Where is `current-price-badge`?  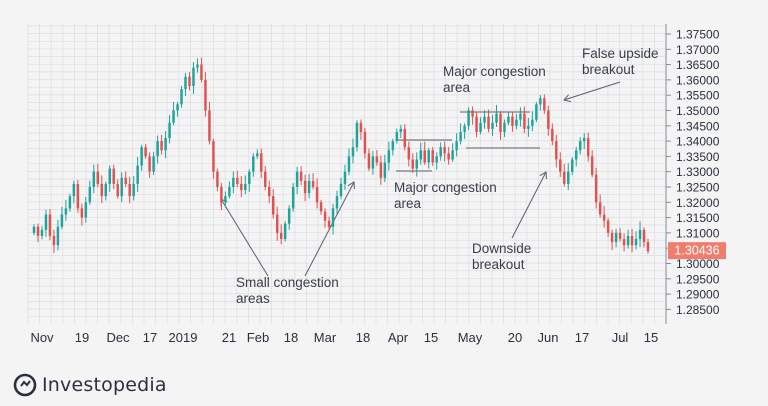 current-price-badge is located at coordinates (697, 251).